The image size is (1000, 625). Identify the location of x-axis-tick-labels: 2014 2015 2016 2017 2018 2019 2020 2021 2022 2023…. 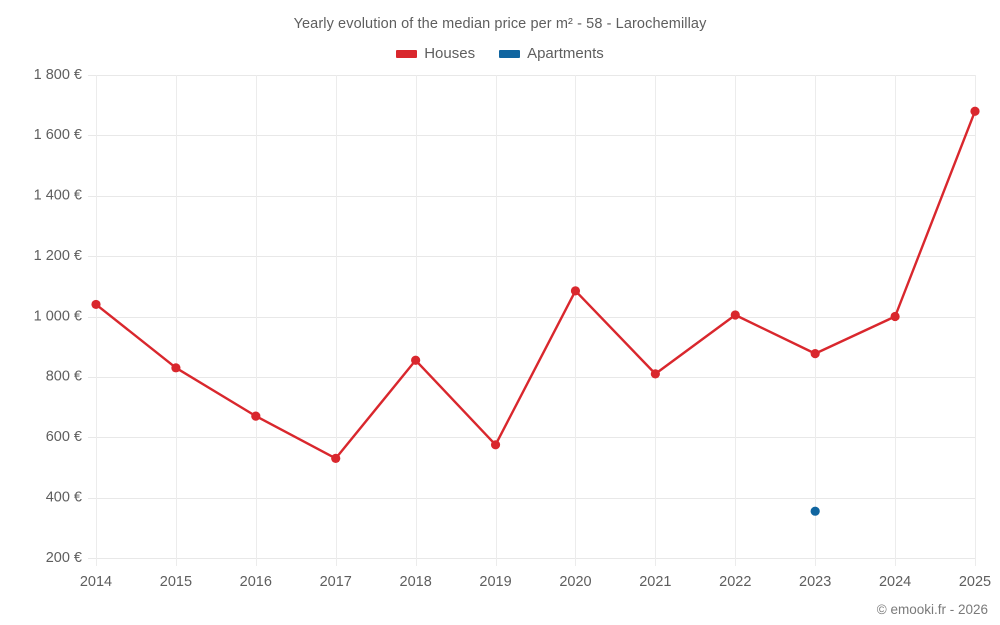
(535, 582).